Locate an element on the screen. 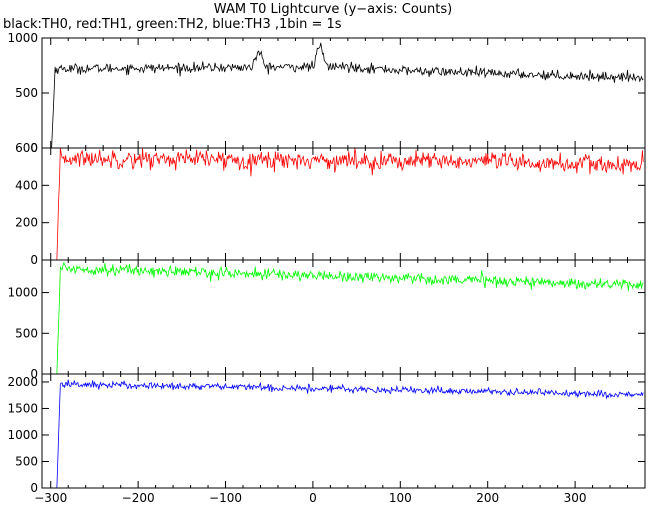 This screenshot has height=505, width=651. y-tick-label: 200 is located at coordinates (26, 223).